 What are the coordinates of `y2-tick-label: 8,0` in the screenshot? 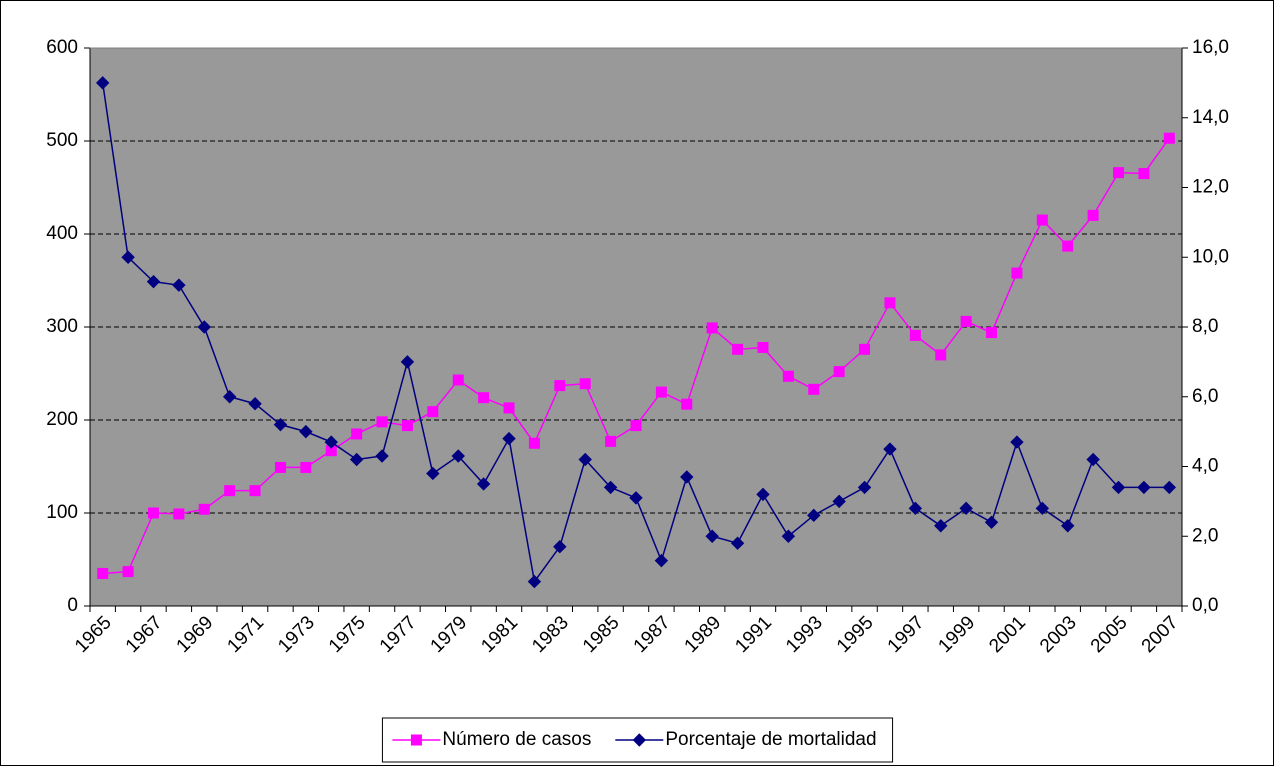 It's located at (1205, 326).